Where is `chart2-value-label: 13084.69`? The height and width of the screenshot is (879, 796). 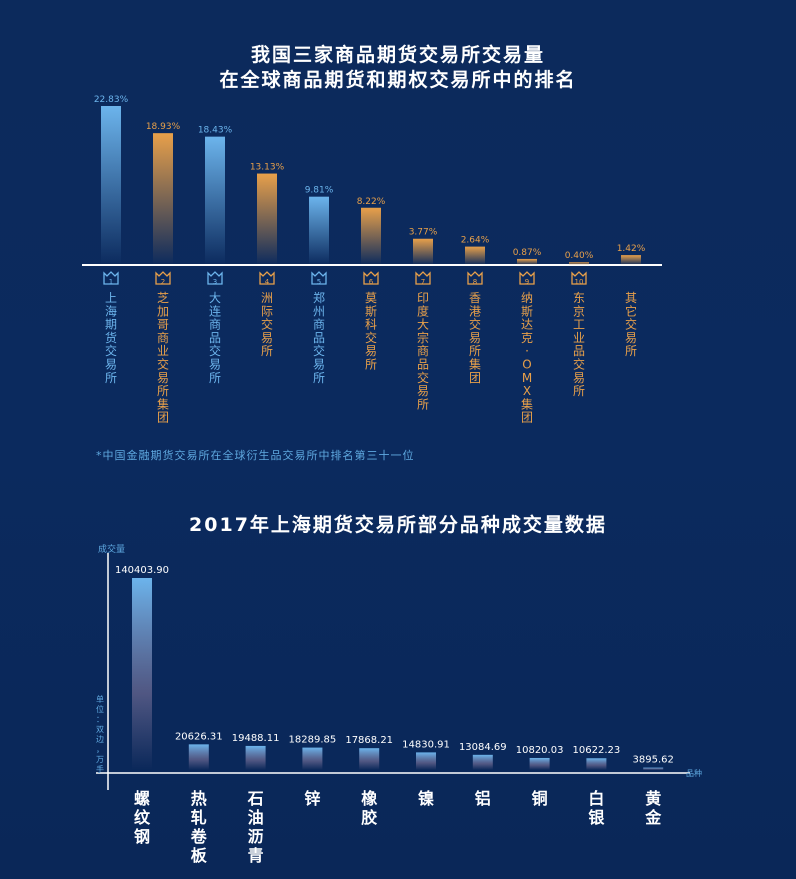 chart2-value-label: 13084.69 is located at coordinates (483, 747).